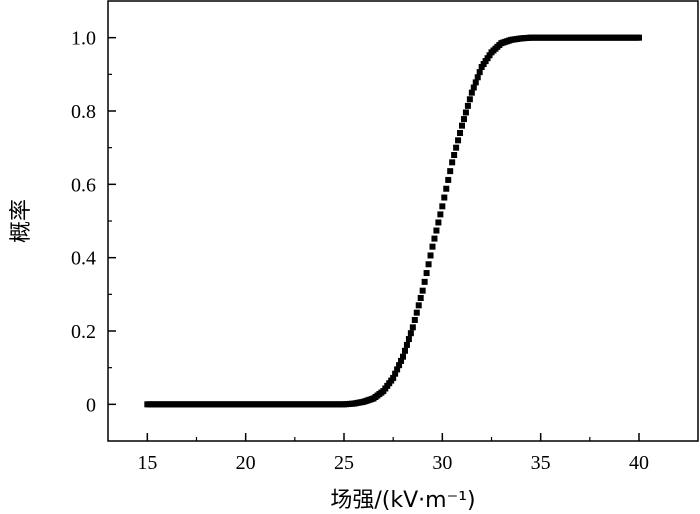 This screenshot has height=514, width=700. What do you see at coordinates (639, 463) in the screenshot?
I see `x-tick-label: 40` at bounding box center [639, 463].